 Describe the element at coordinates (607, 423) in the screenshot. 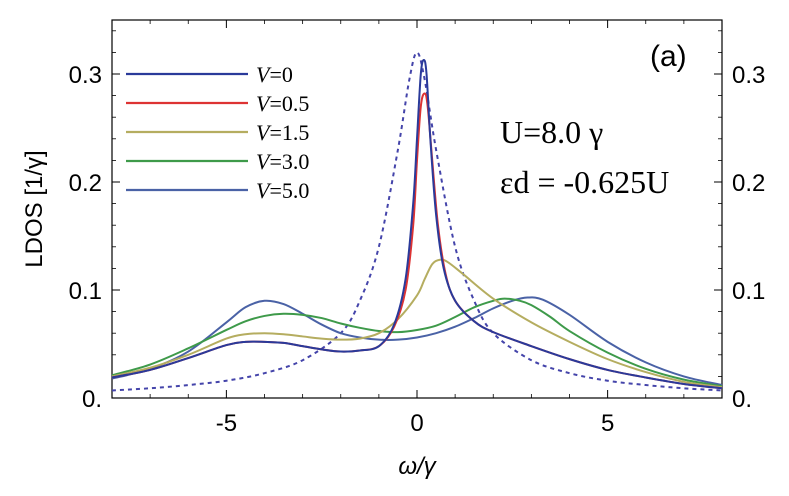

I see `x-tick-label: 5` at that location.